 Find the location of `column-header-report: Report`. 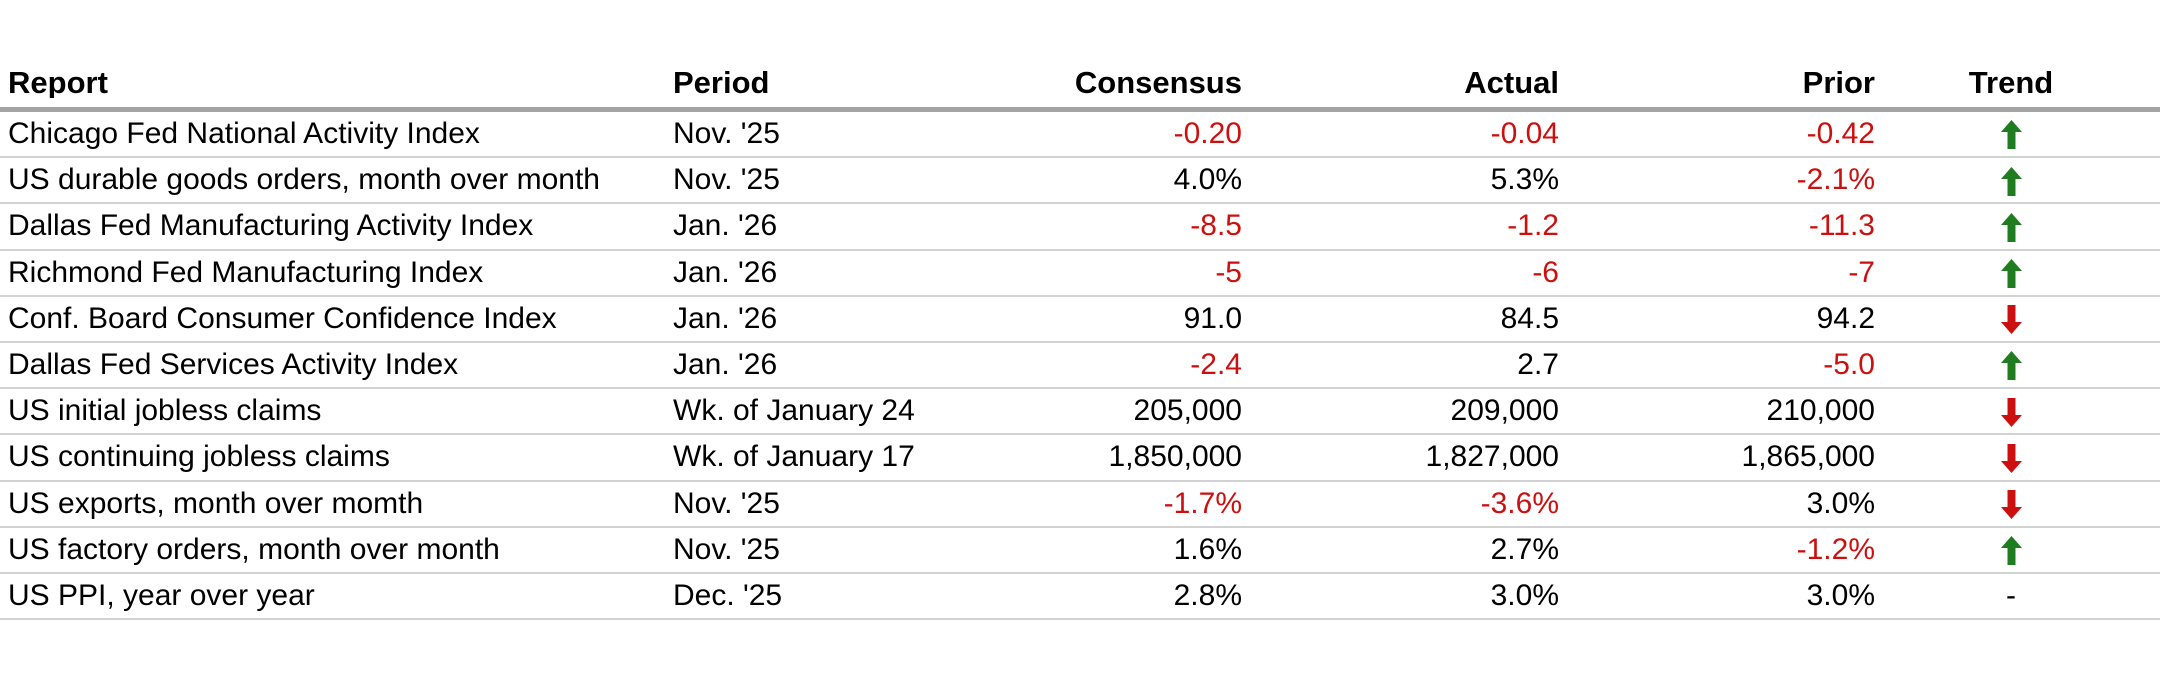

column-header-report: Report is located at coordinates (58, 82).